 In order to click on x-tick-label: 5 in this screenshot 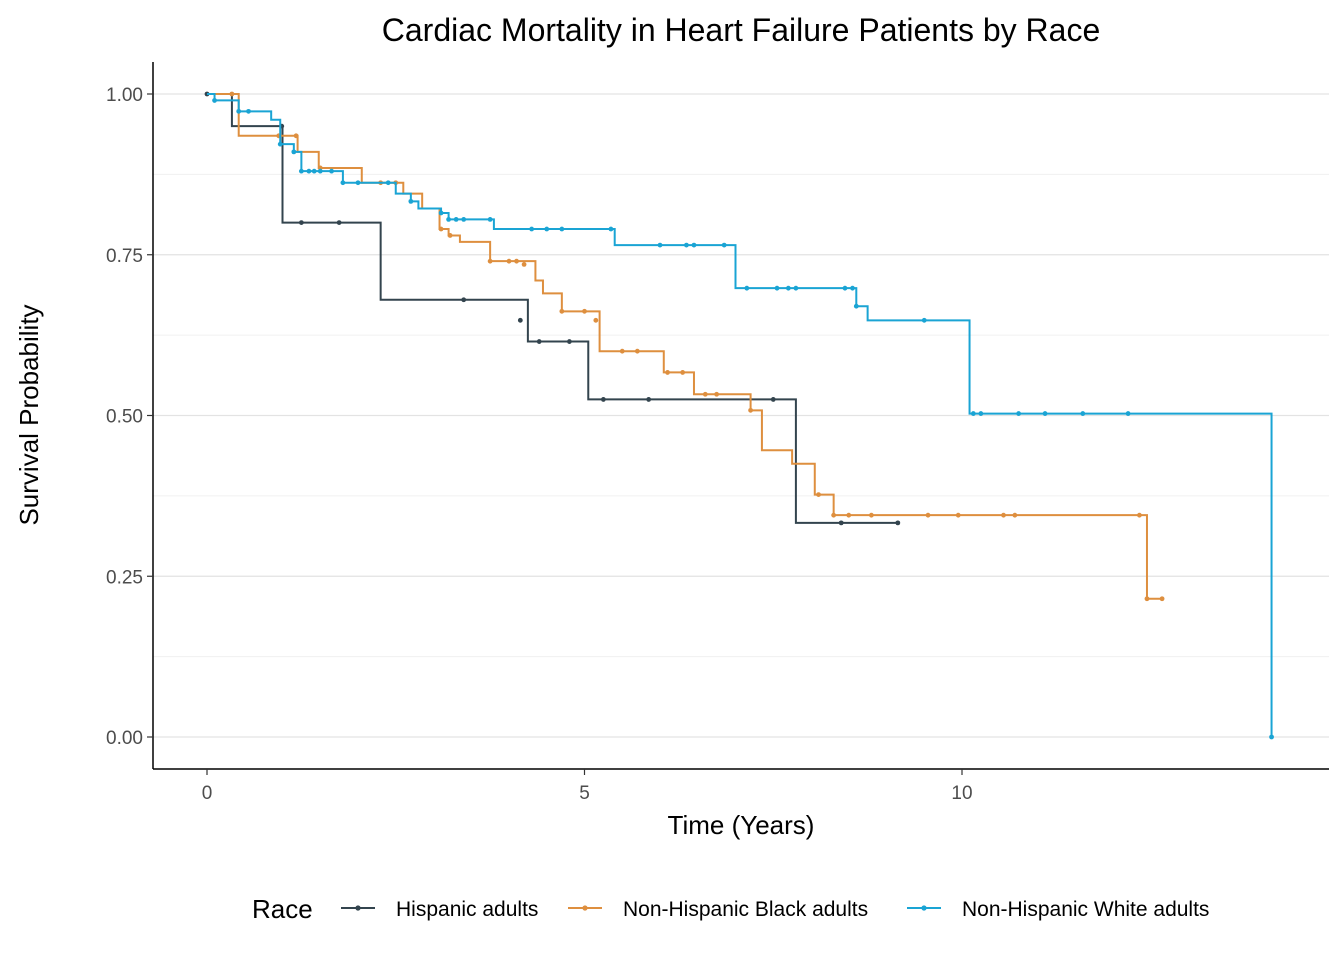, I will do `click(584, 793)`.